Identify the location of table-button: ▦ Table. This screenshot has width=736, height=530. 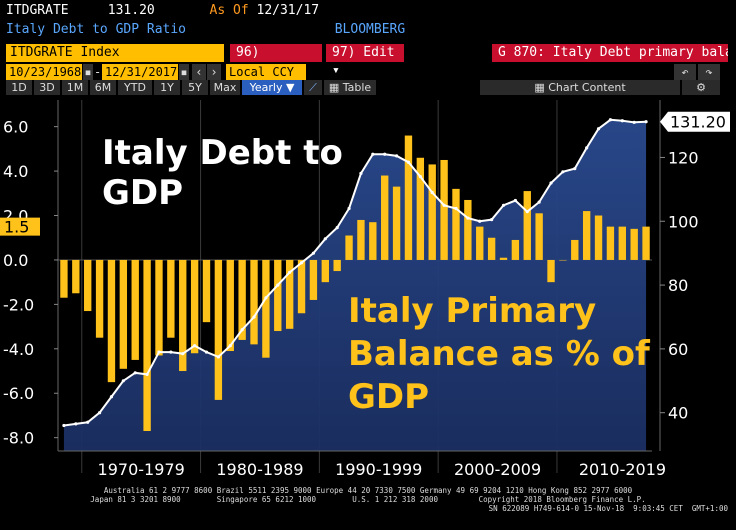
(350, 87).